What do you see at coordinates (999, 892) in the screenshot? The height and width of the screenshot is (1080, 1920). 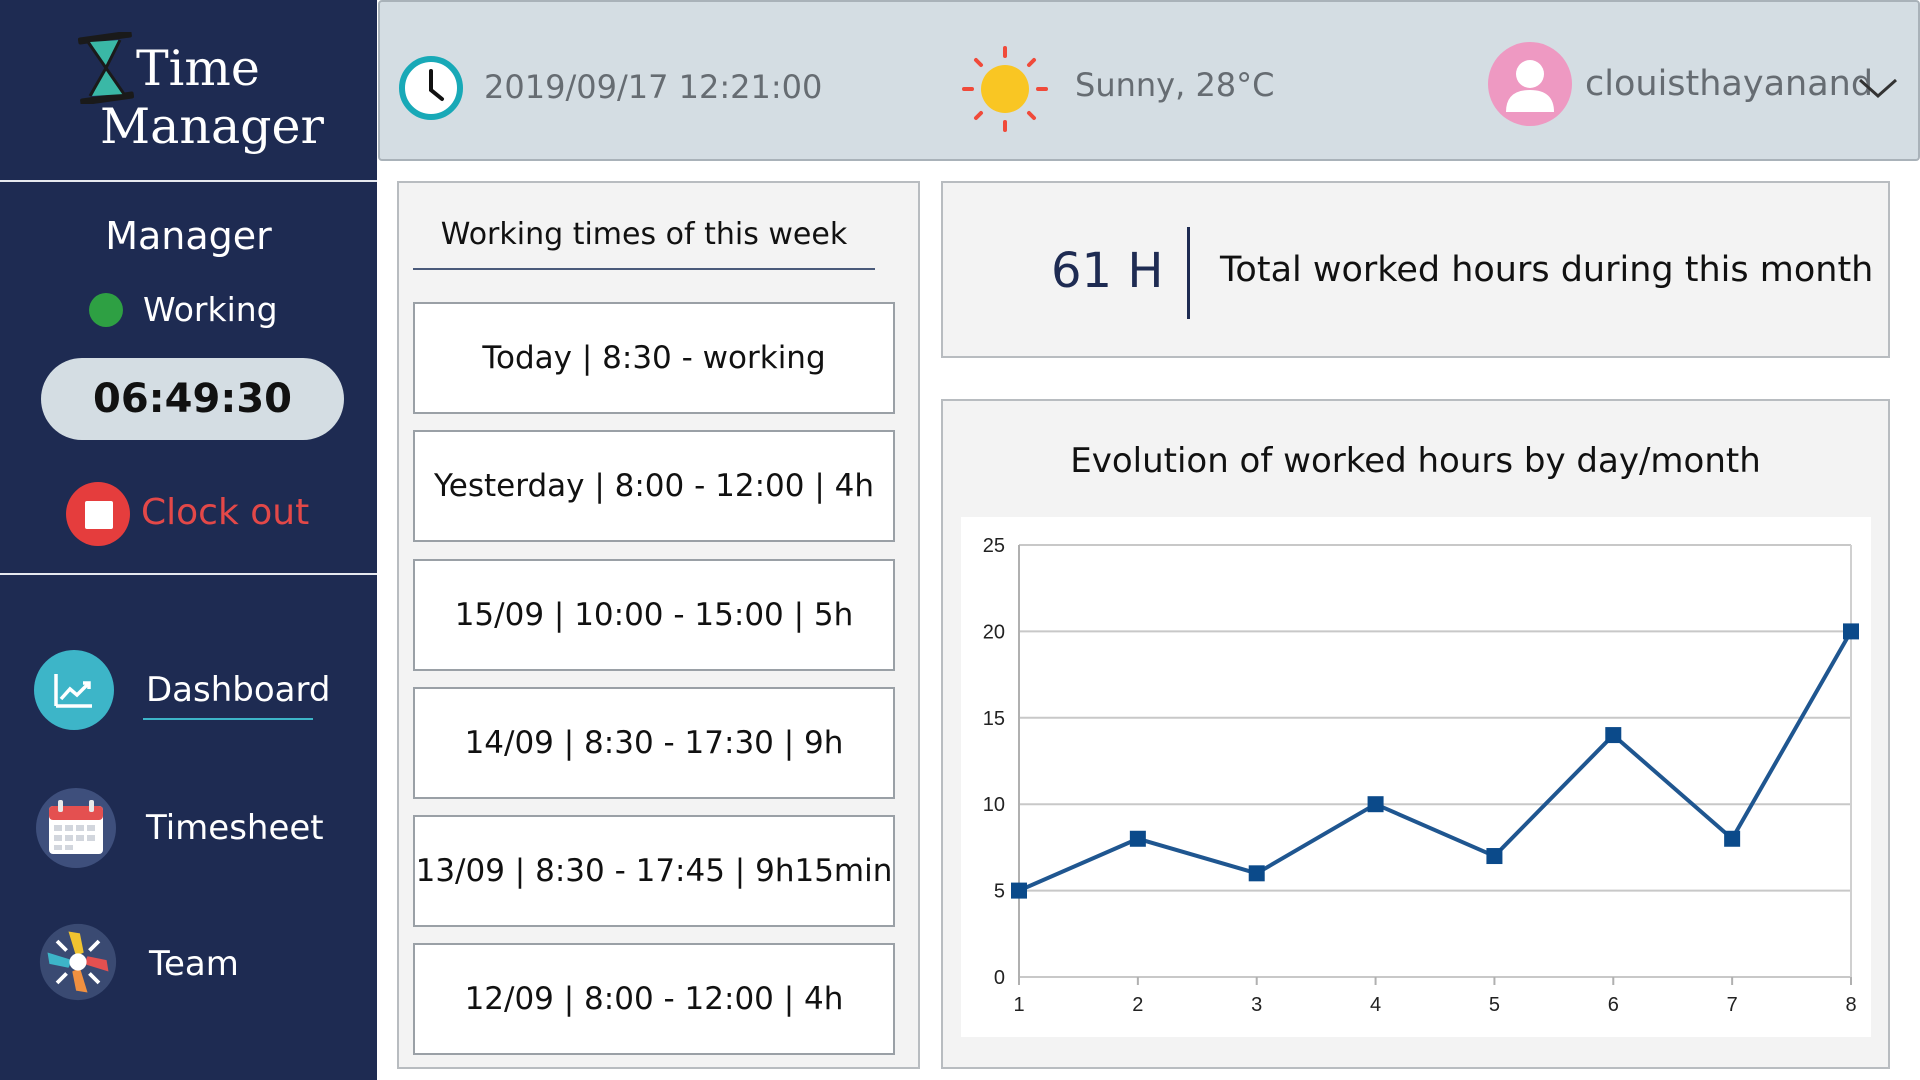 I see `y-tick-label: 5` at bounding box center [999, 892].